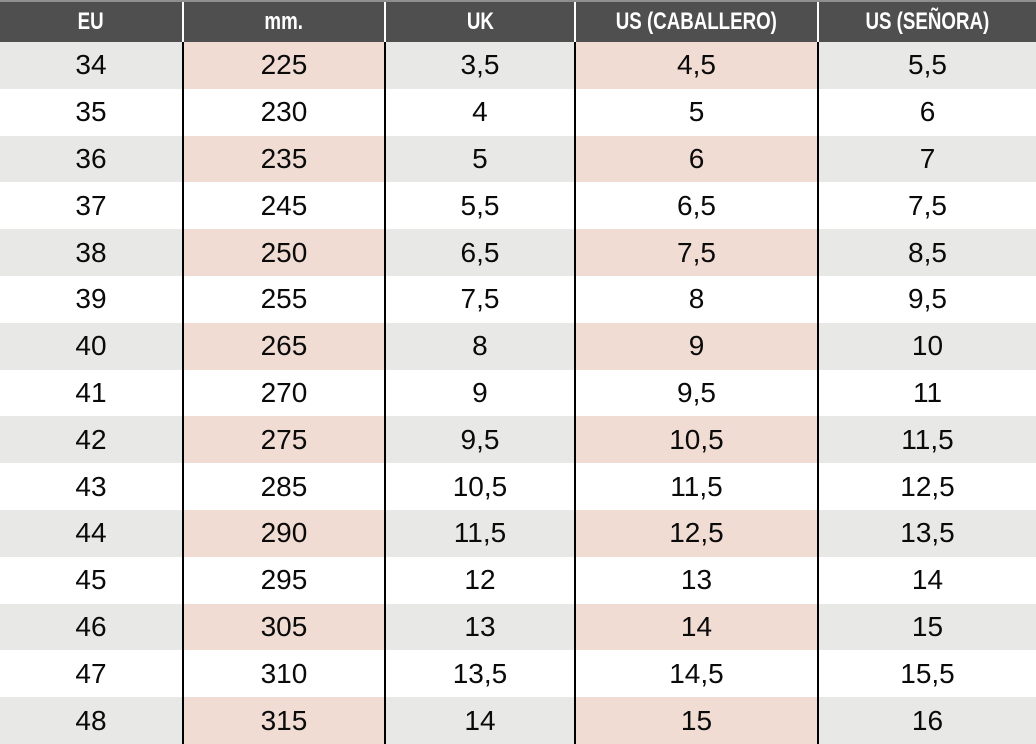 This screenshot has height=744, width=1036. What do you see at coordinates (479, 112) in the screenshot?
I see `table-cell: 4` at bounding box center [479, 112].